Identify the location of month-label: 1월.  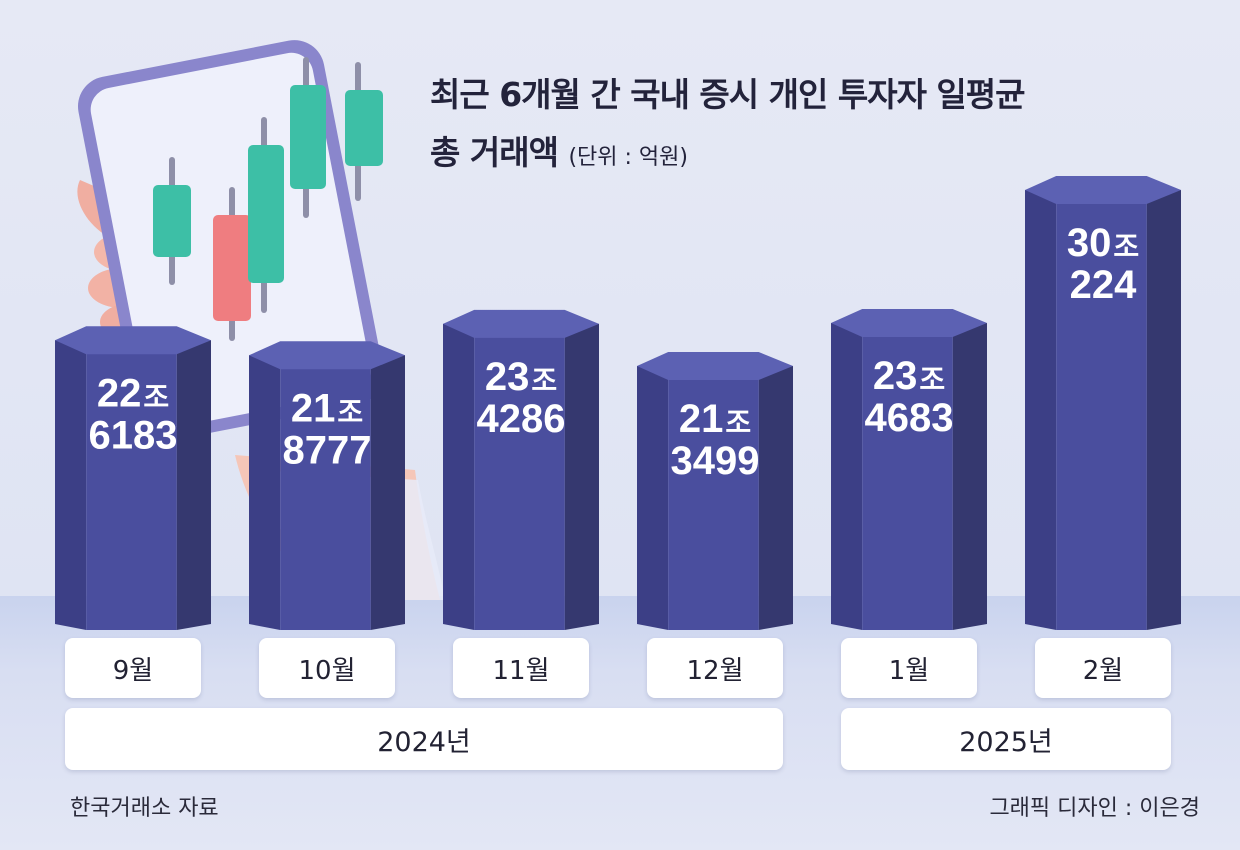
(909, 668).